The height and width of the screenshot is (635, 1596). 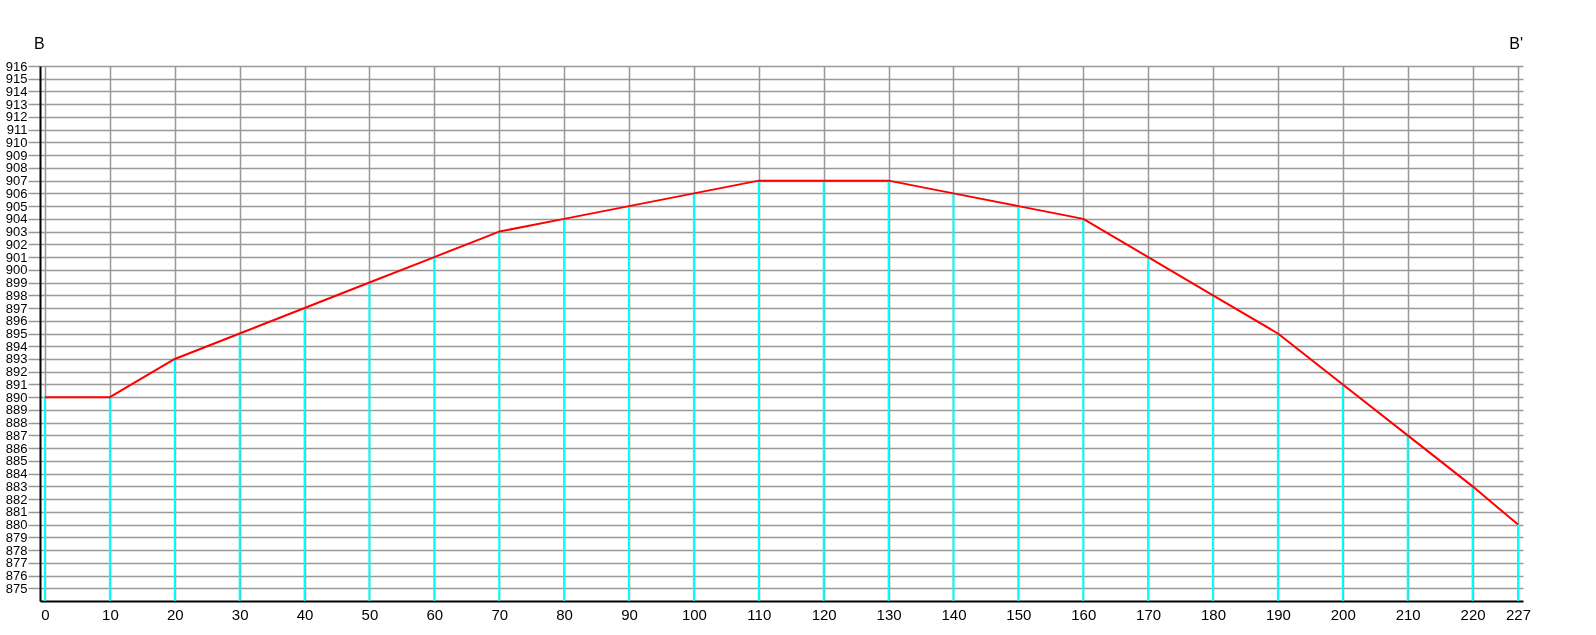 I want to click on x-tick-label: 130, so click(x=889, y=614).